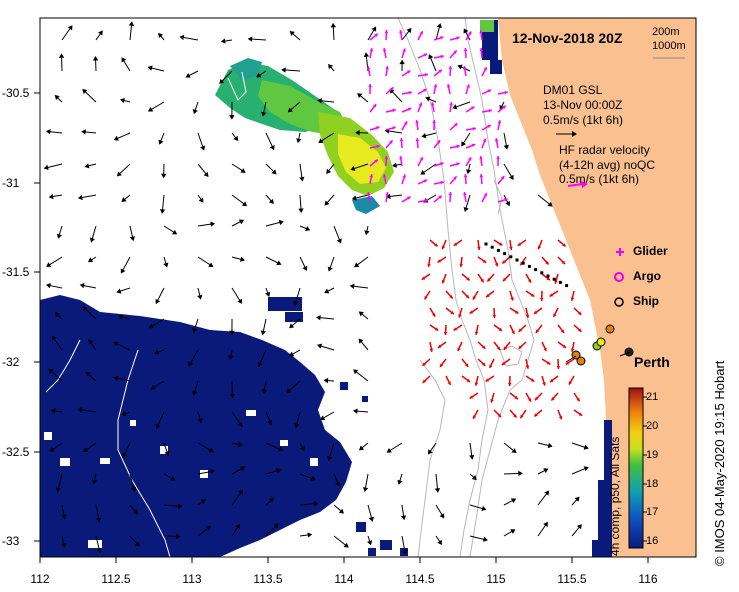 The width and height of the screenshot is (739, 592). I want to click on colorbar, so click(636, 468).